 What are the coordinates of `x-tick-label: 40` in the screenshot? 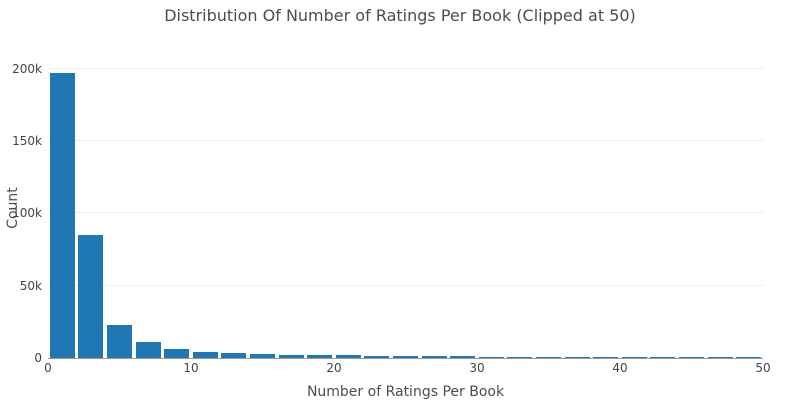 It's located at (620, 368).